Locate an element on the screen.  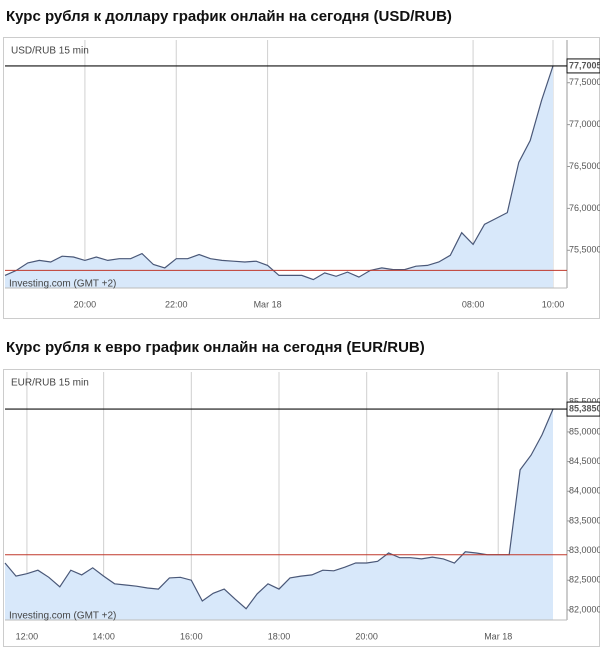
y-tick-label: 75,5000 is located at coordinates (584, 250).